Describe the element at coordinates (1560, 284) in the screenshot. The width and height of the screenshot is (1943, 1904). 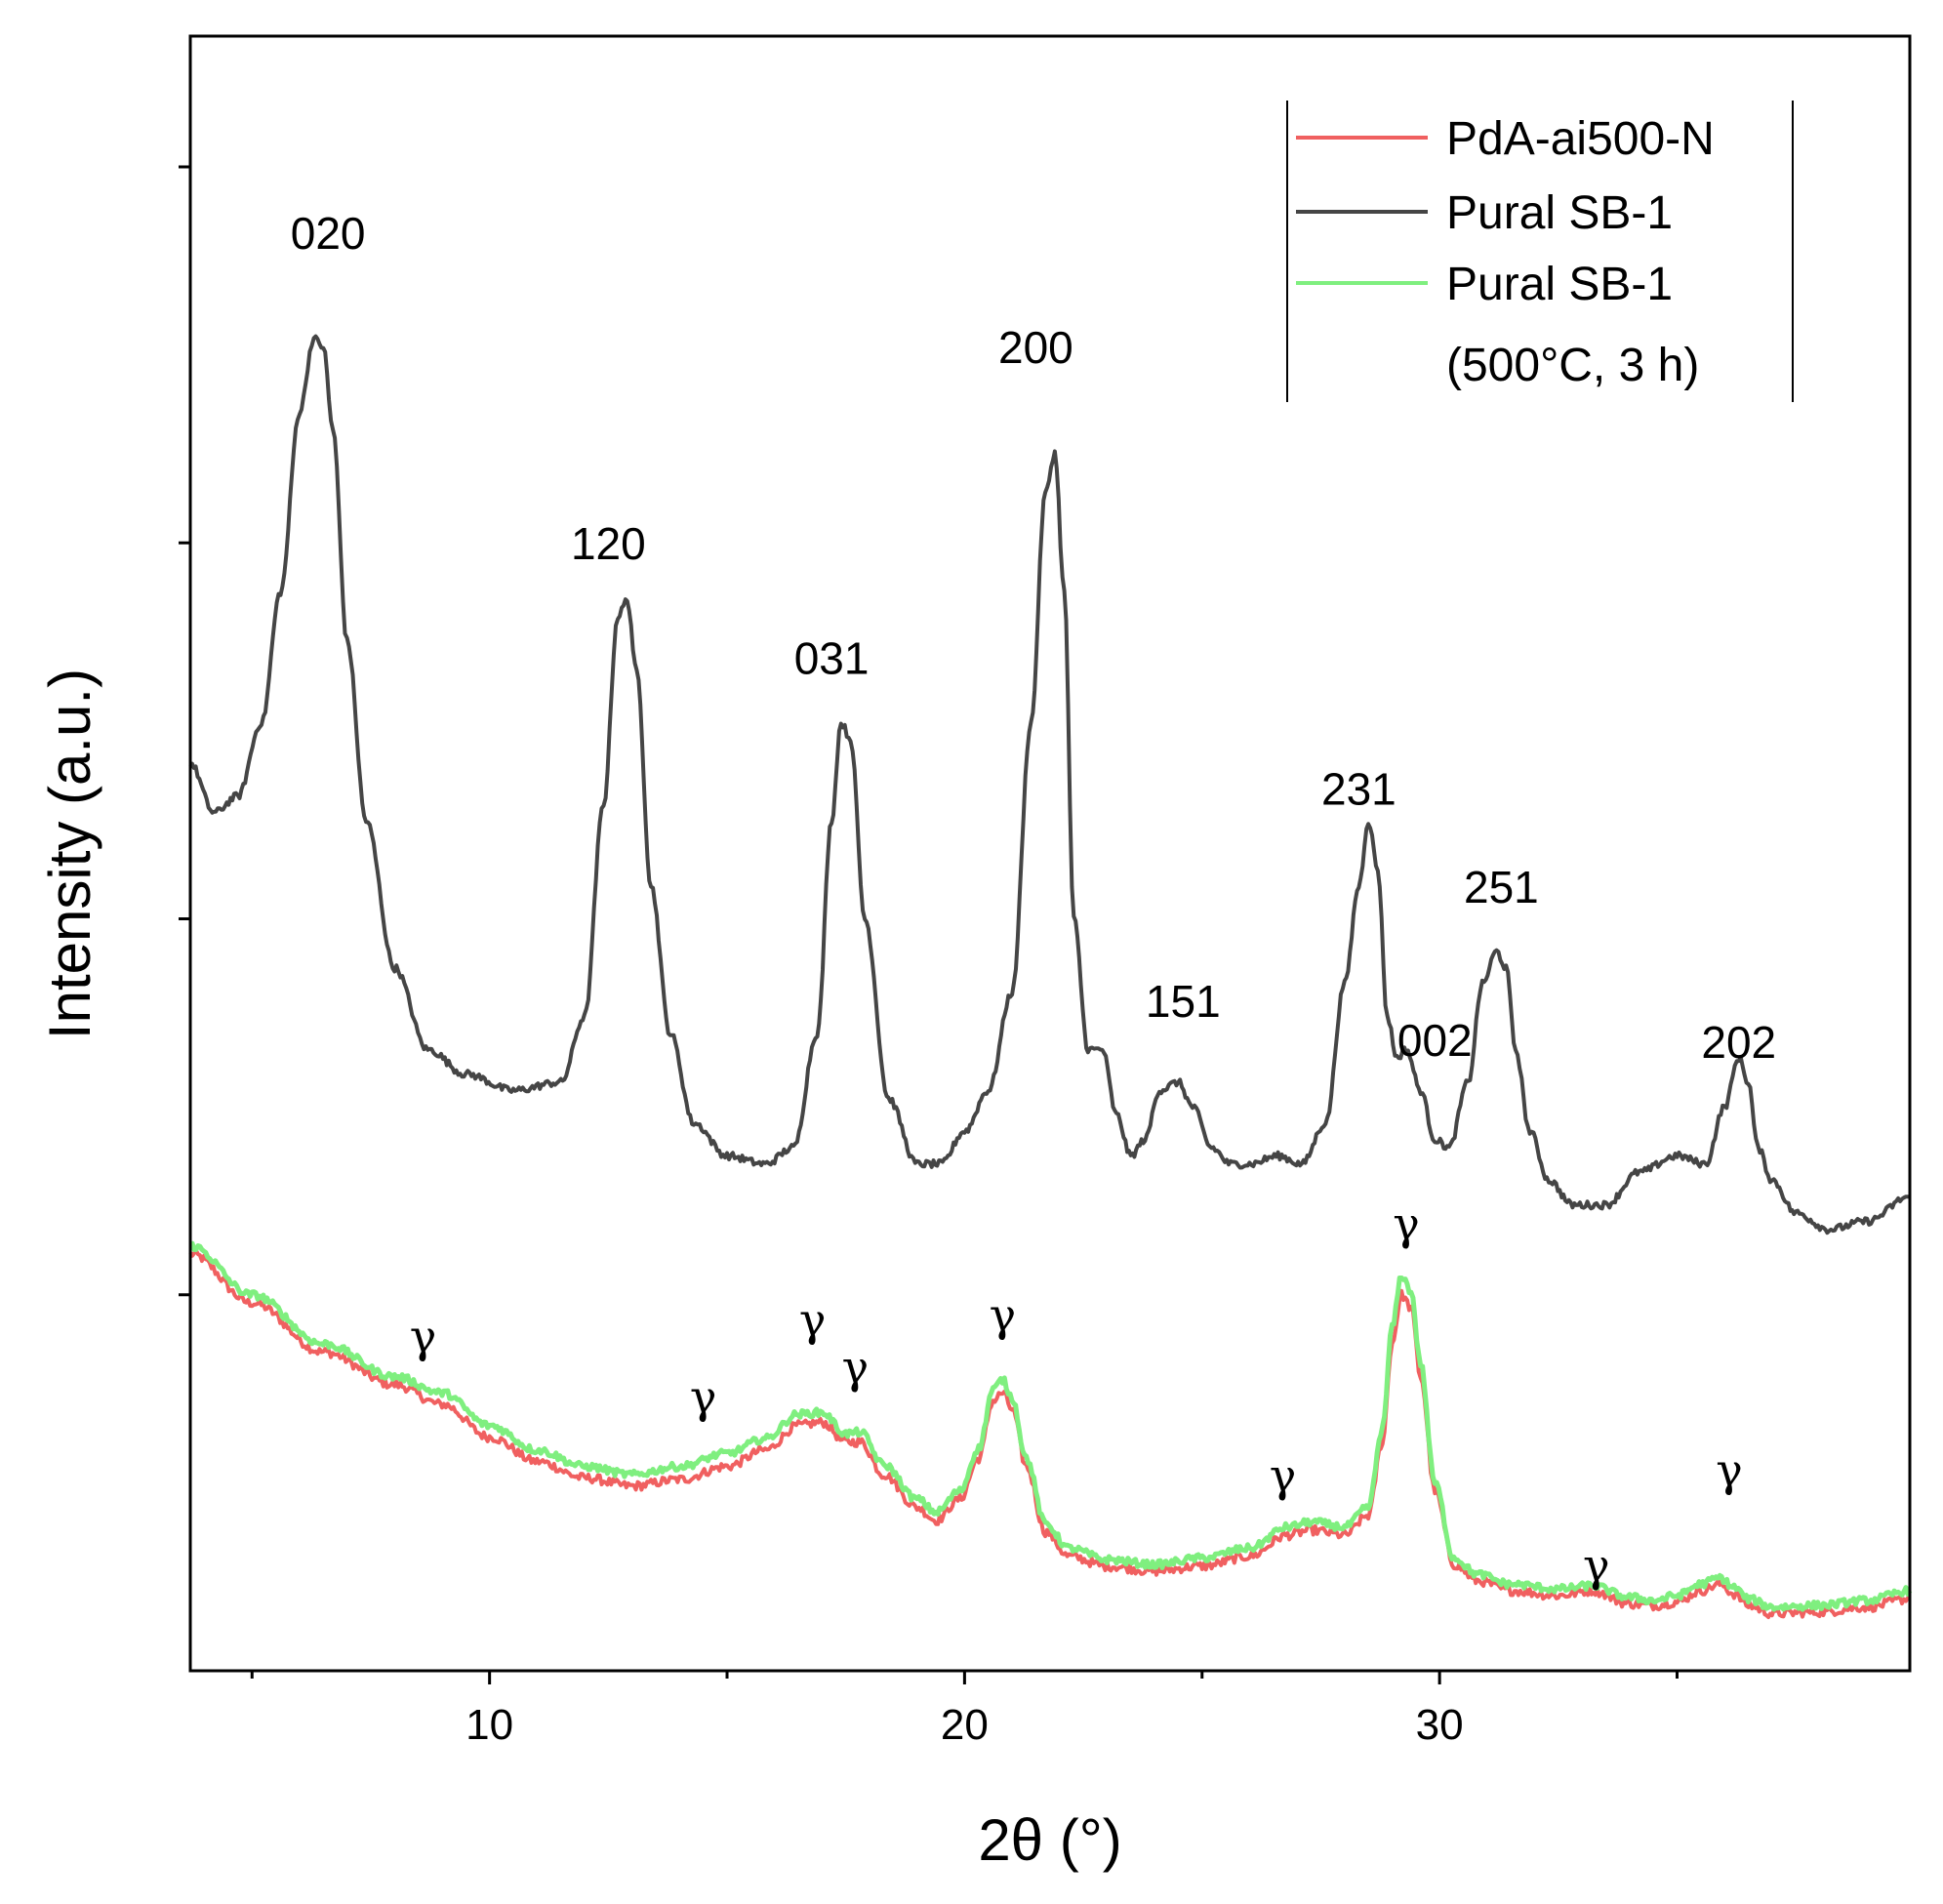
I see `legend-label-pural-sb1-calcined: Pural SB-1` at that location.